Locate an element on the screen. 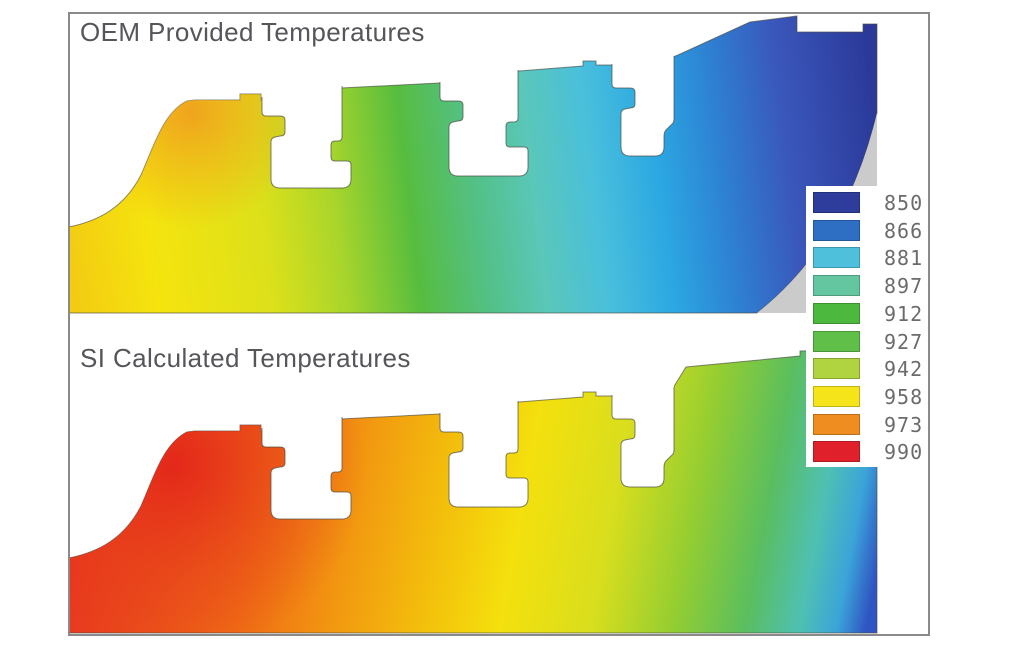  legend-value: 973 is located at coordinates (904, 425).